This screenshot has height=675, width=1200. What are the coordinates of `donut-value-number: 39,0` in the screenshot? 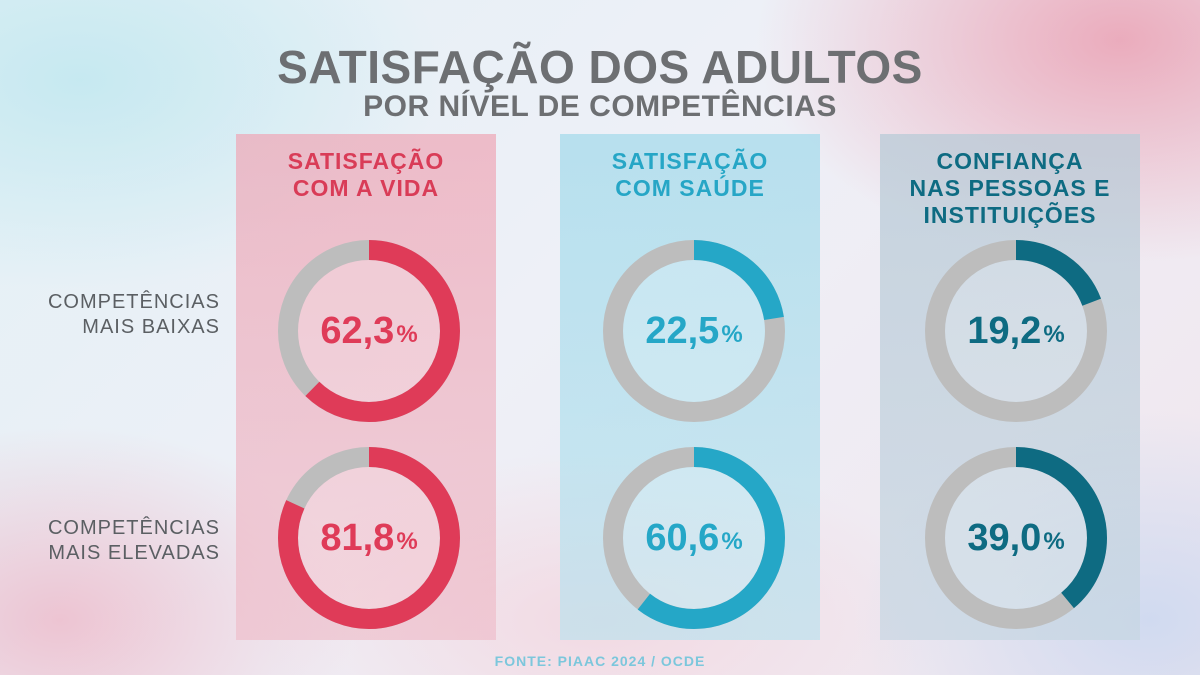 It's located at (1004, 537).